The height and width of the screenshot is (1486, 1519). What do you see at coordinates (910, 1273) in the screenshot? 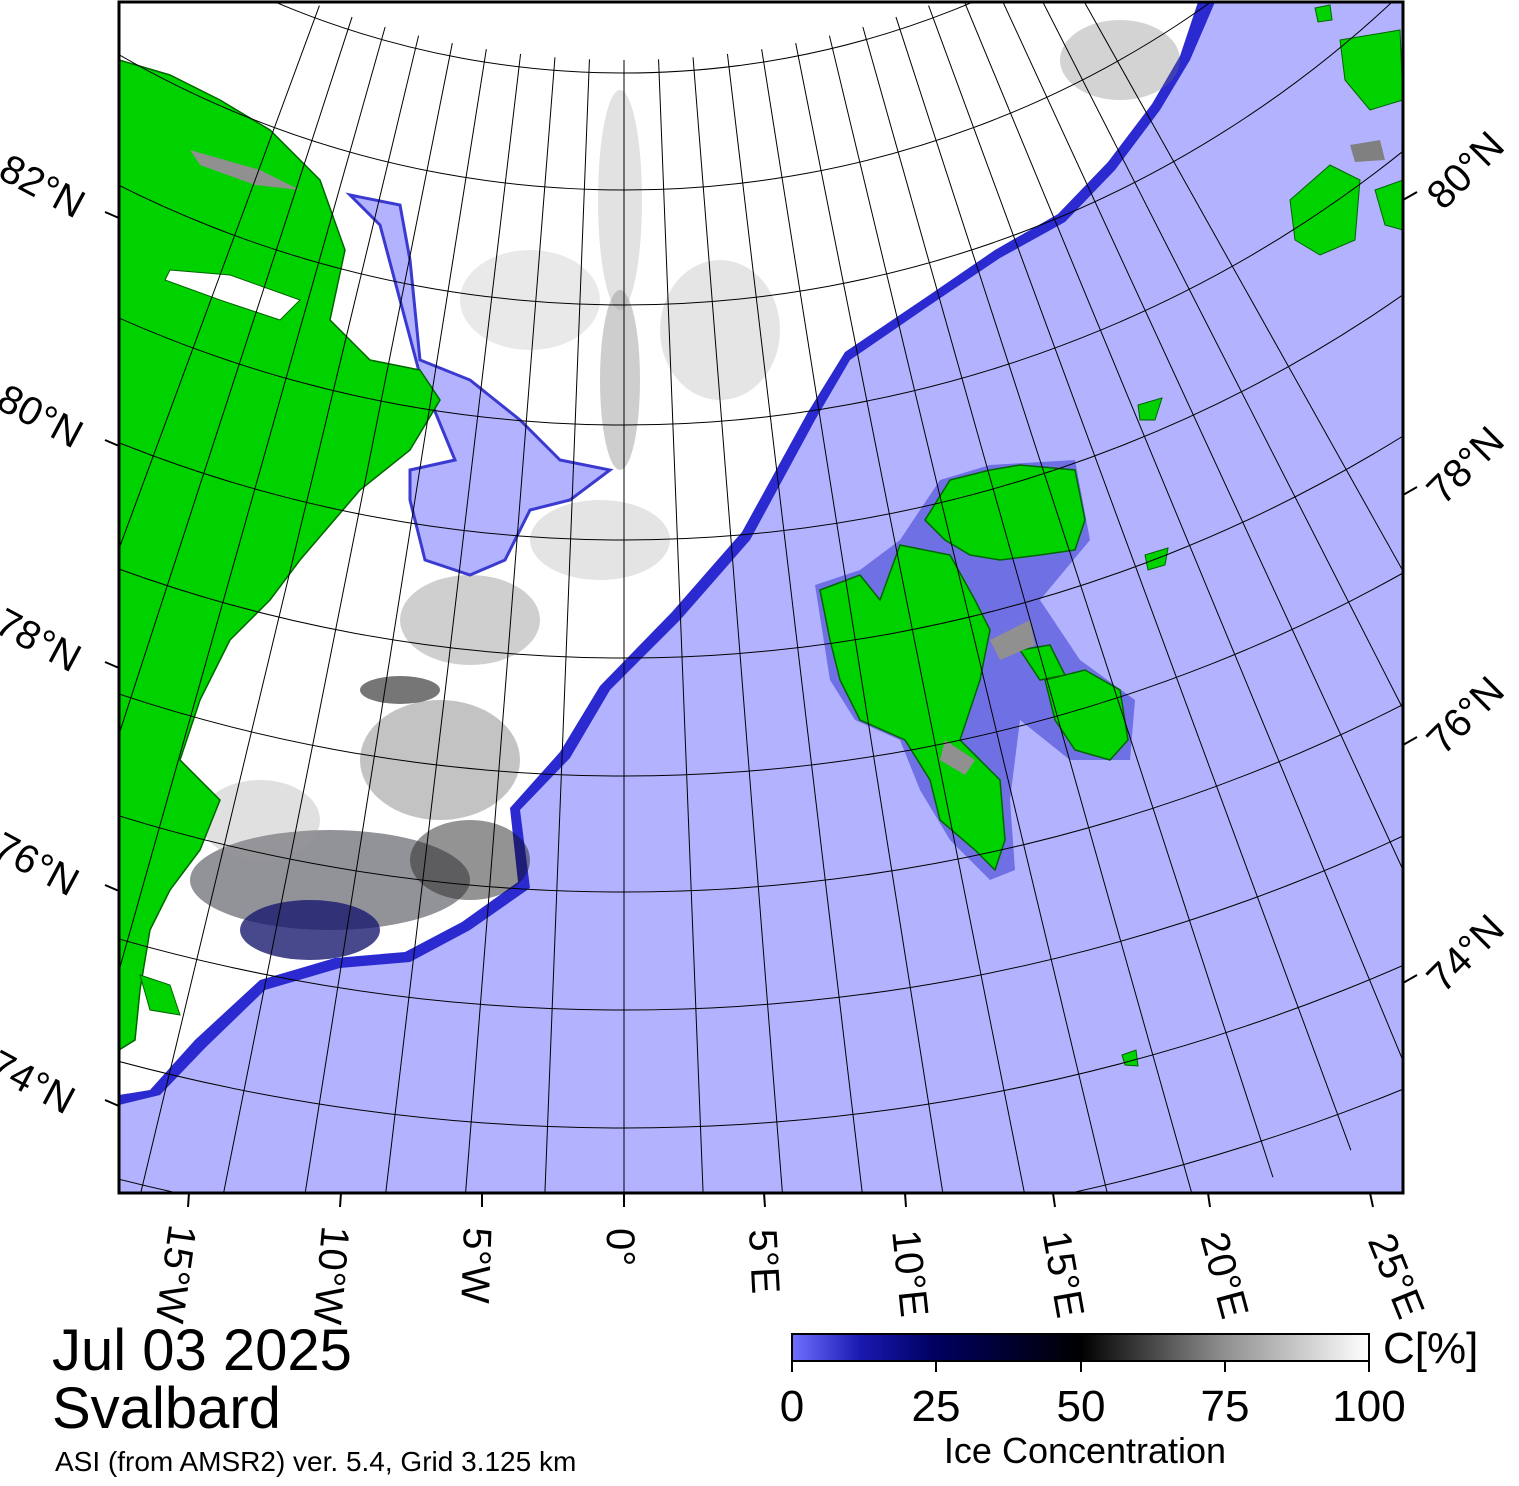
I see `lon-label: 10°E` at bounding box center [910, 1273].